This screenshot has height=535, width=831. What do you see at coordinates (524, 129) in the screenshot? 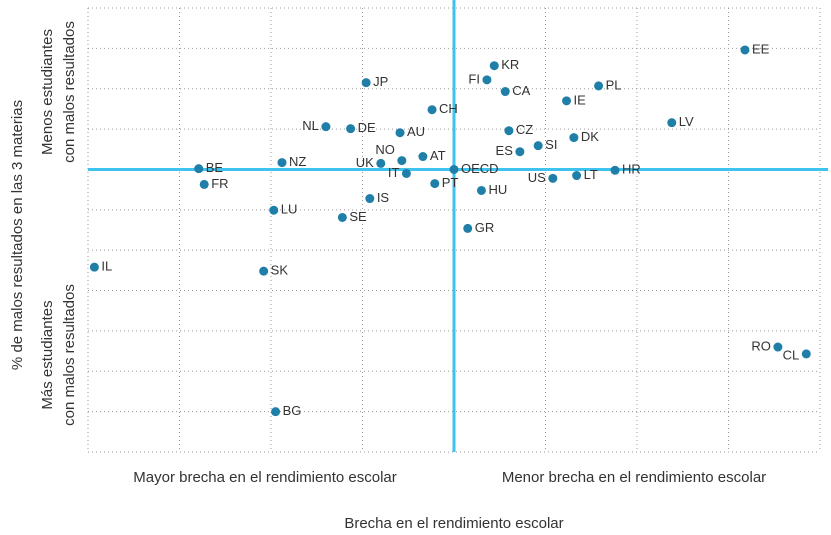
I see `point-label: CZ` at bounding box center [524, 129].